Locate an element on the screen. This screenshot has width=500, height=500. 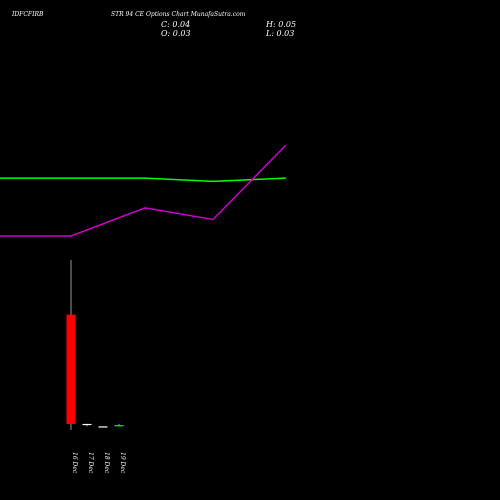
symbol-label: IDFCFIRB is located at coordinates (28, 14).